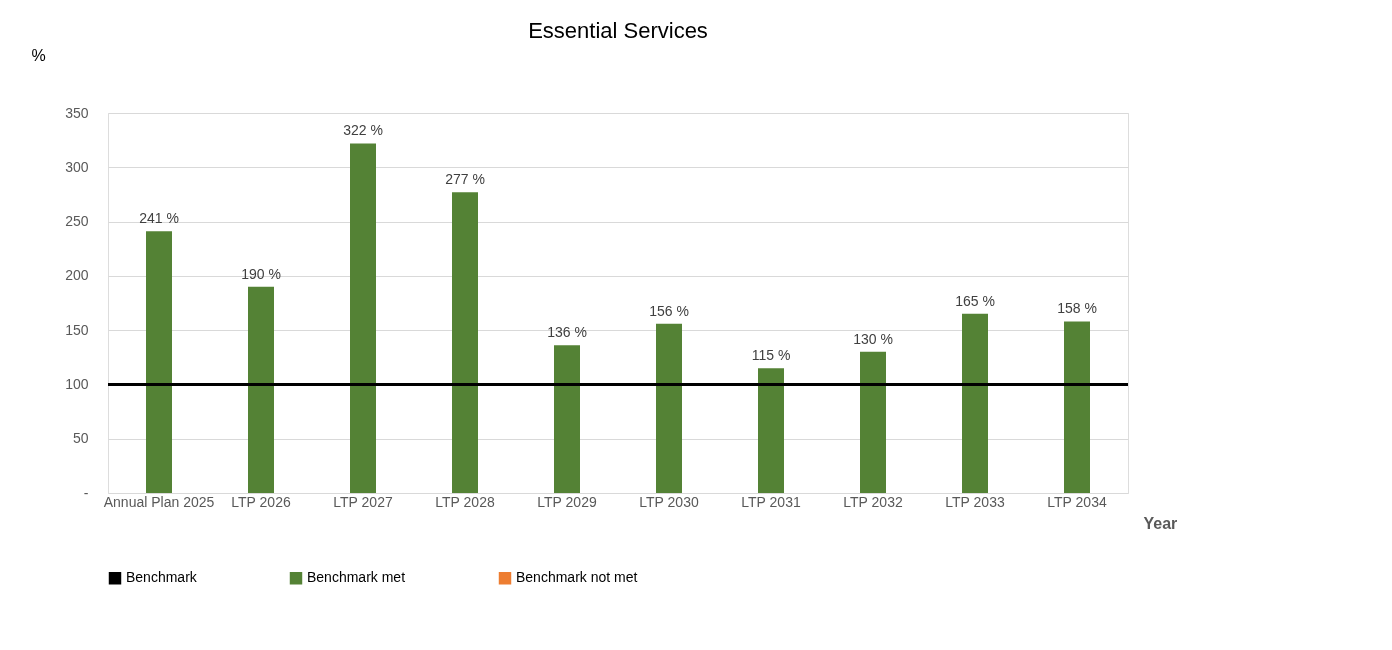 The height and width of the screenshot is (650, 1392). What do you see at coordinates (771, 501) in the screenshot?
I see `x-tick-label: LTP 2031` at bounding box center [771, 501].